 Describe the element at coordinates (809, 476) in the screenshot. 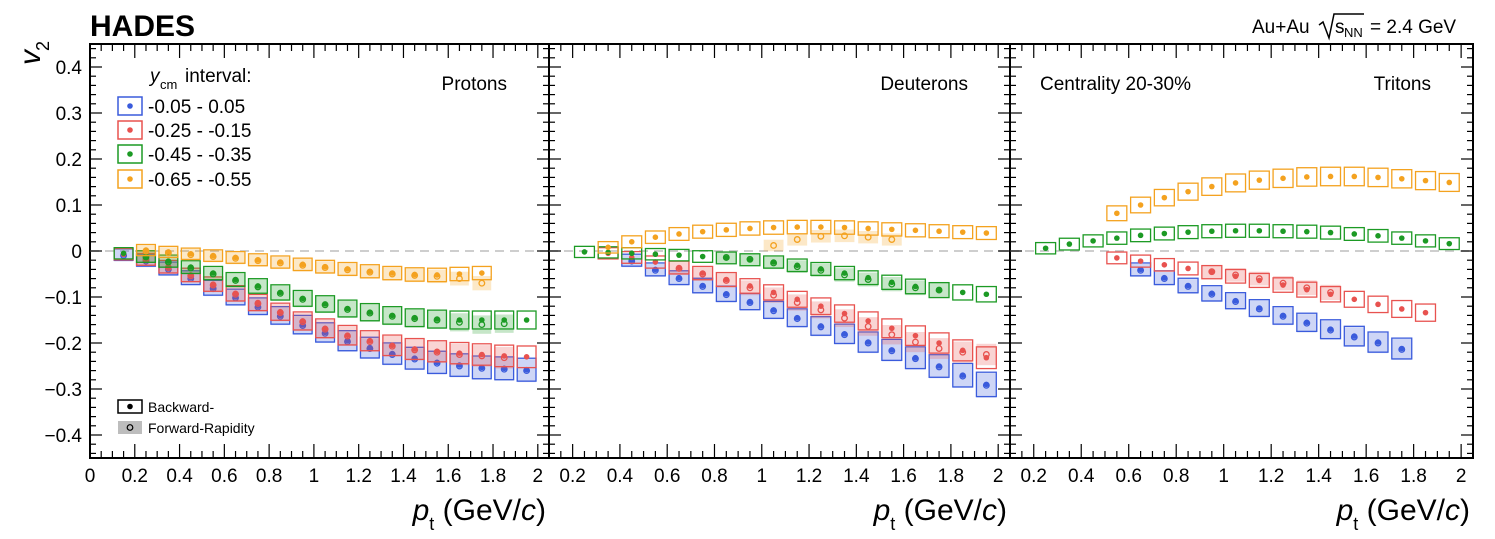

I see `x-tick-label: 1.2` at that location.